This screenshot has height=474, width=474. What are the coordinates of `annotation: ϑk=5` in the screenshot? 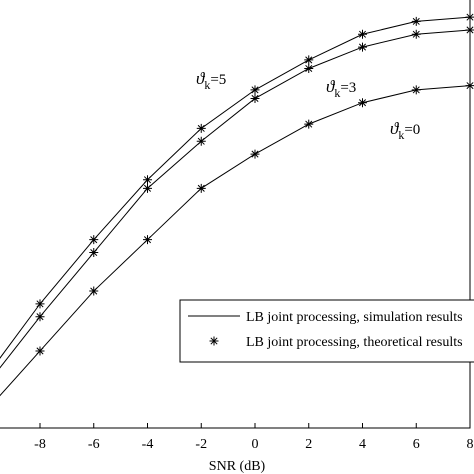 It's located at (211, 80).